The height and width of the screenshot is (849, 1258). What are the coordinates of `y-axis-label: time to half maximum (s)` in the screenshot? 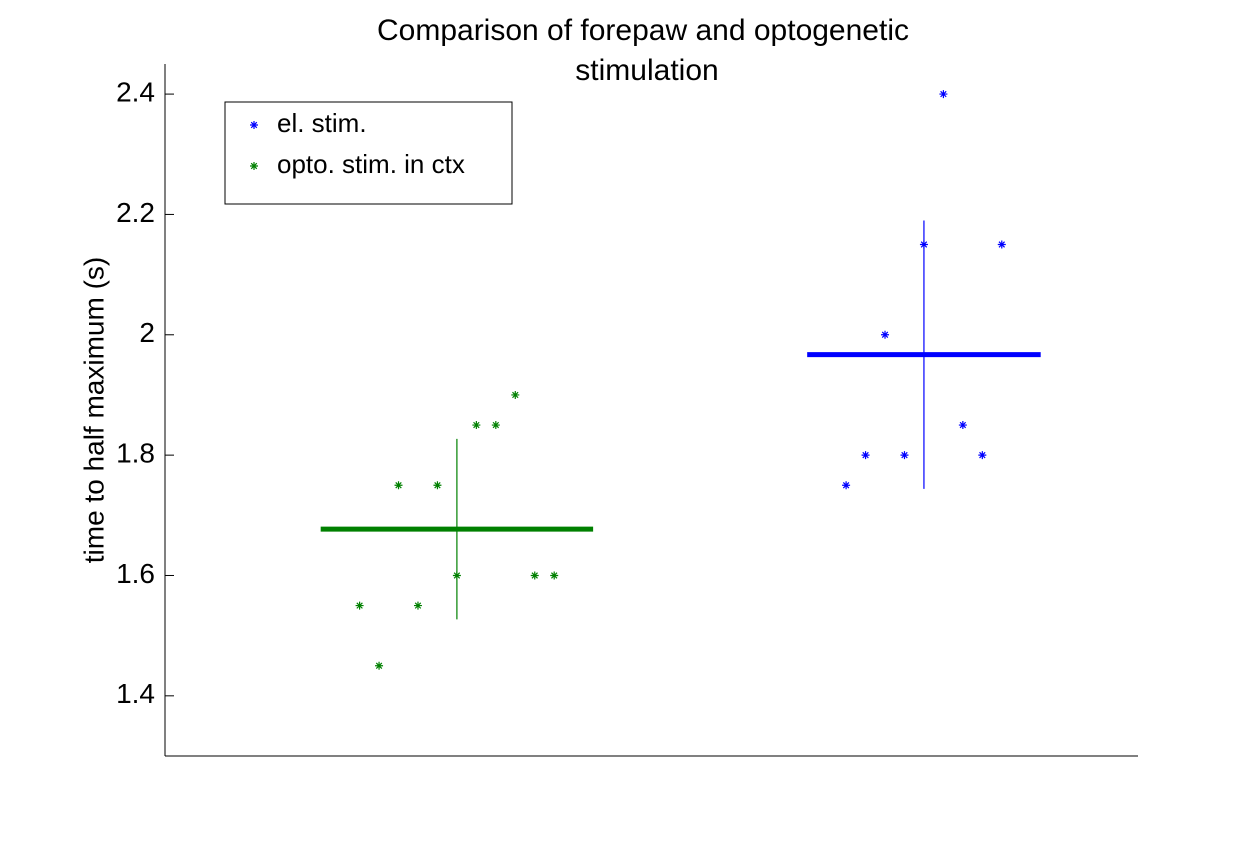 It's located at (93, 410).